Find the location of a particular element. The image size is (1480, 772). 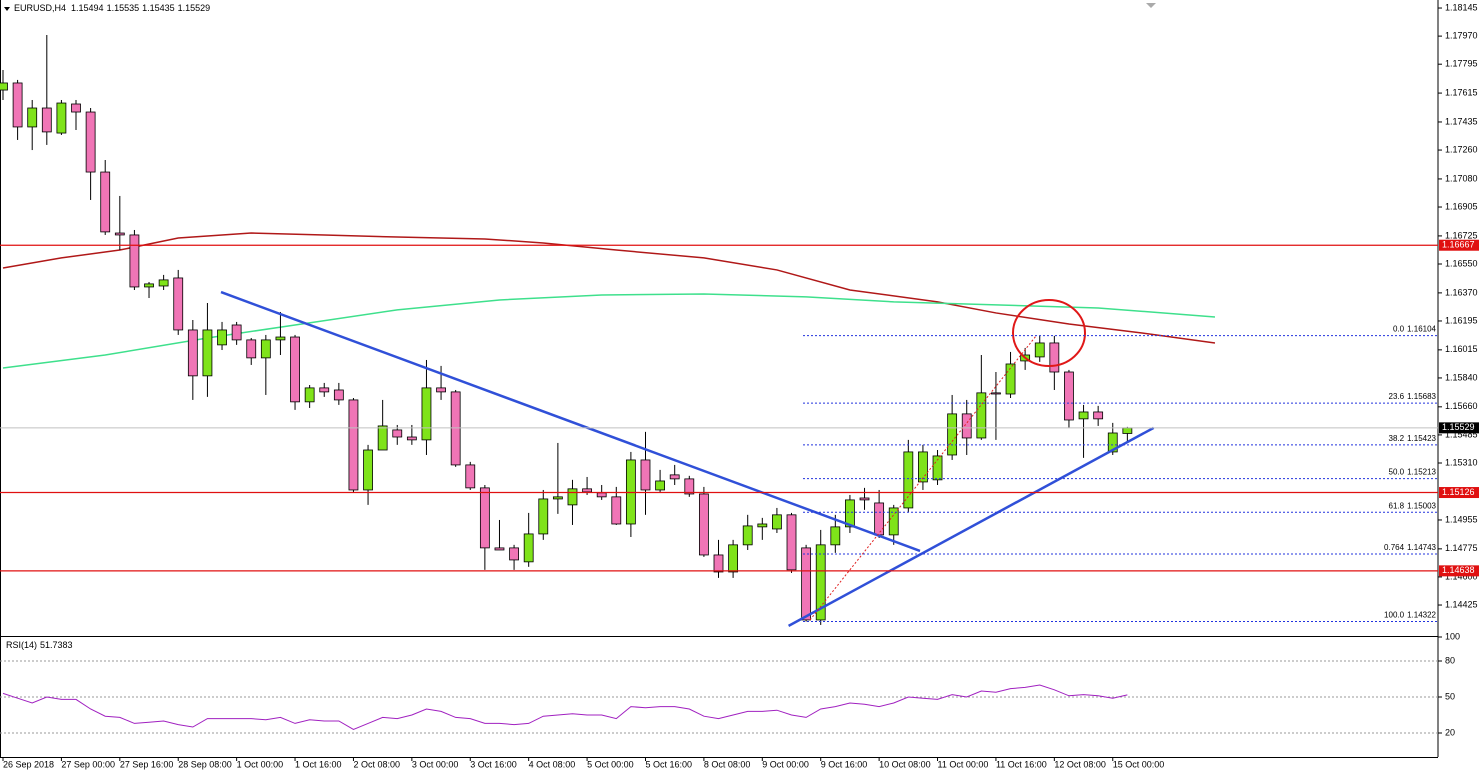

x-tick-label: 2 Oct 08:00 is located at coordinates (376, 764).